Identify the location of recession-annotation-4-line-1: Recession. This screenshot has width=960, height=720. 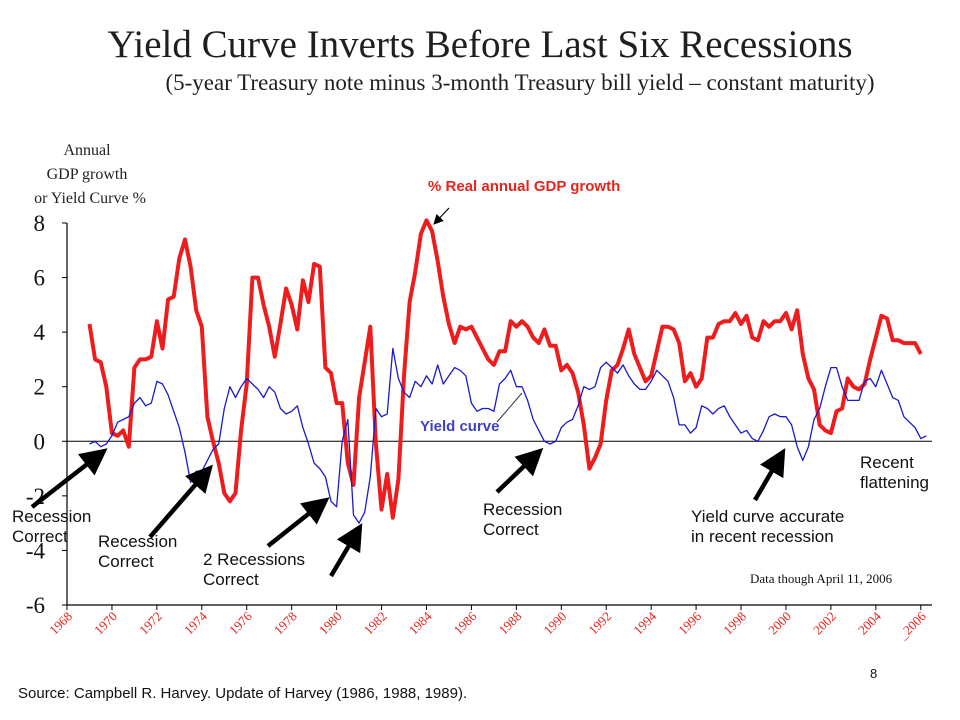
(523, 509).